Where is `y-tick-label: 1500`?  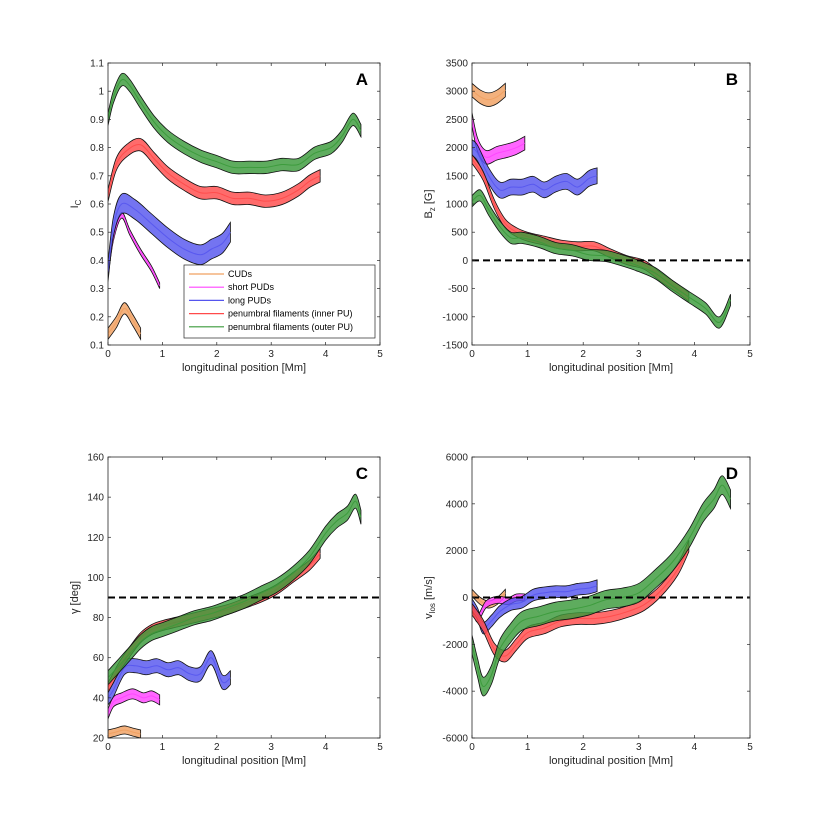 y-tick-label: 1500 is located at coordinates (457, 176).